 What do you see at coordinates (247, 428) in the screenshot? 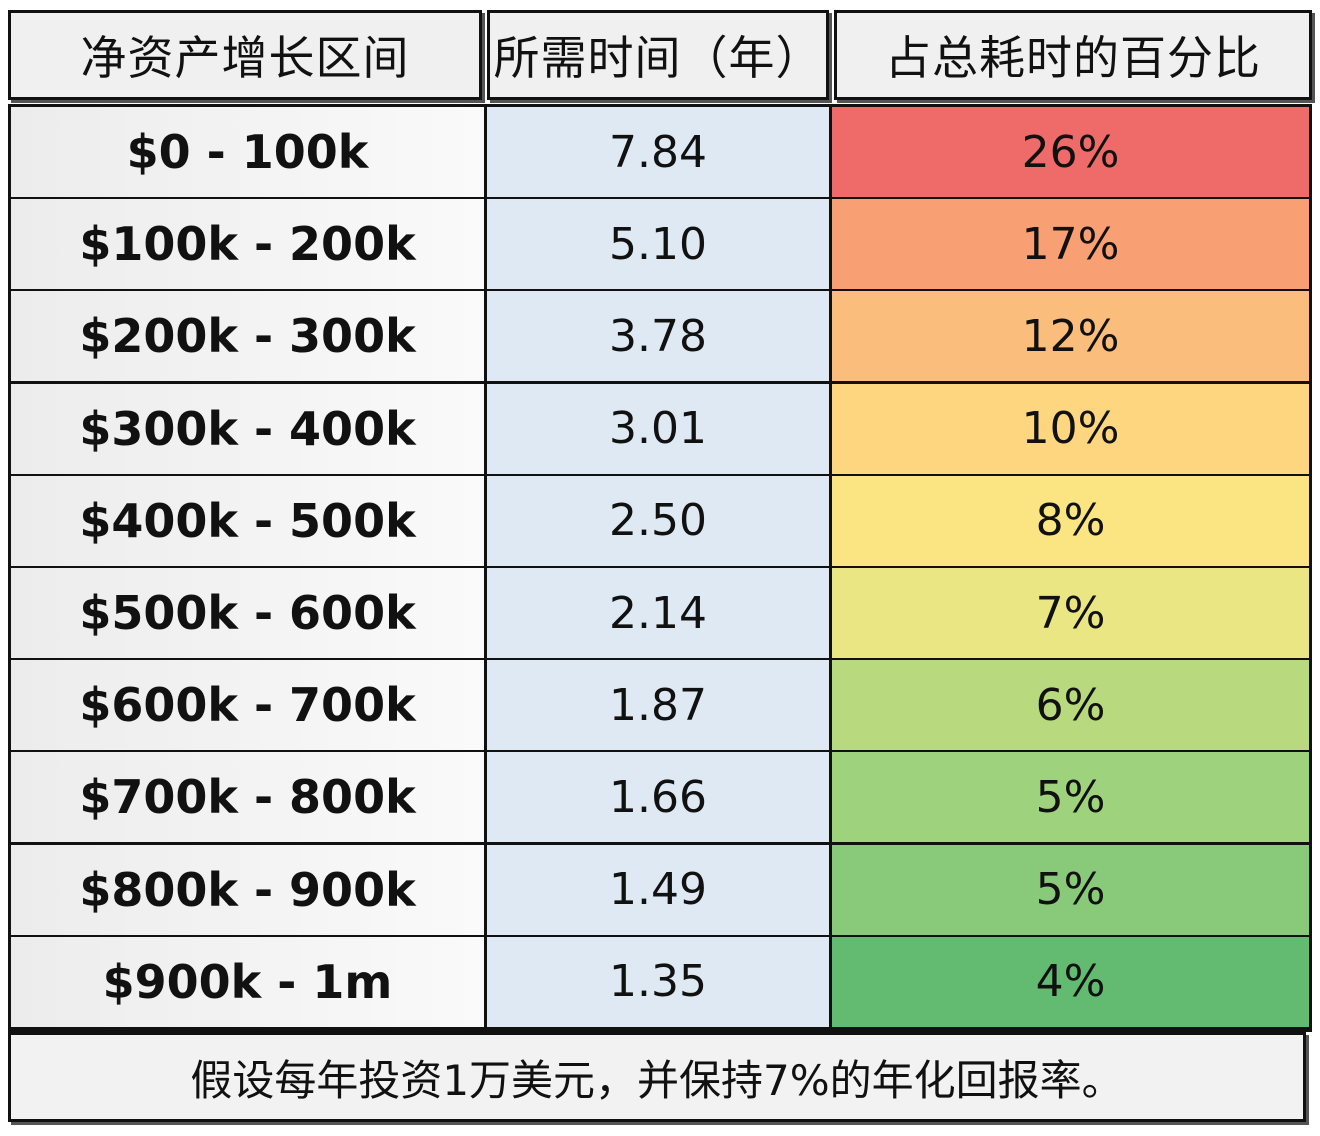
I see `range-cell: $300k - 400k` at bounding box center [247, 428].